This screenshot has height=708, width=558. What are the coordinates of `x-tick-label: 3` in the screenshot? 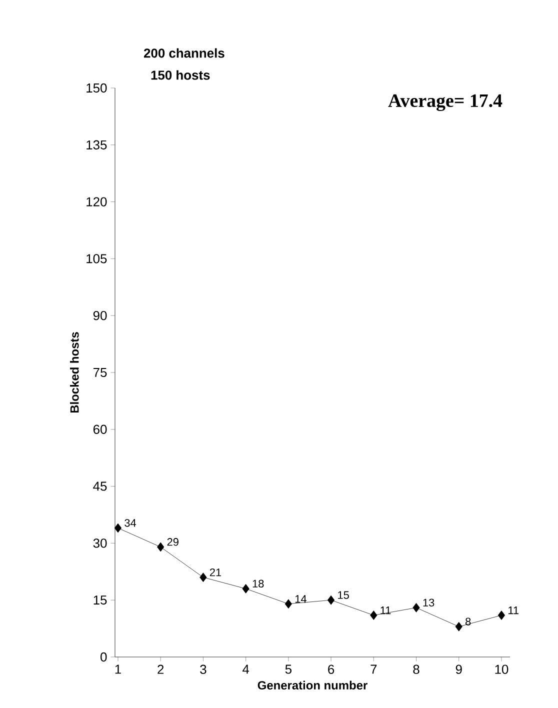 It's located at (203, 669).